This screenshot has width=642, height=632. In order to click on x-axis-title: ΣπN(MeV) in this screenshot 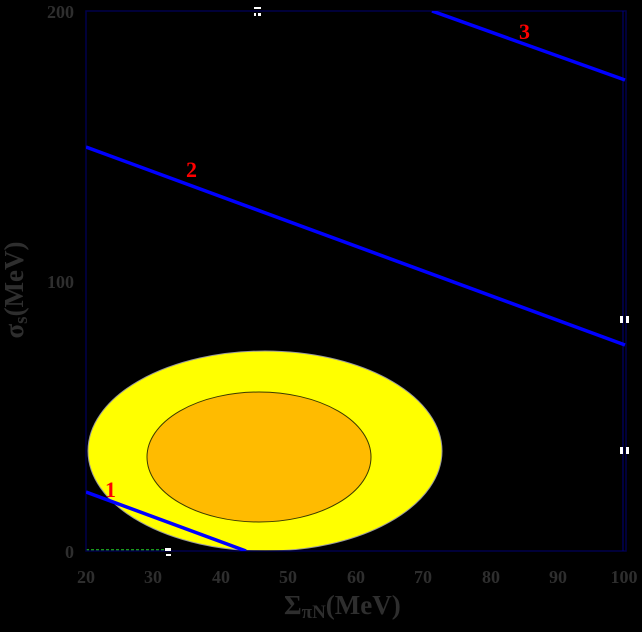, I will do `click(342, 606)`.